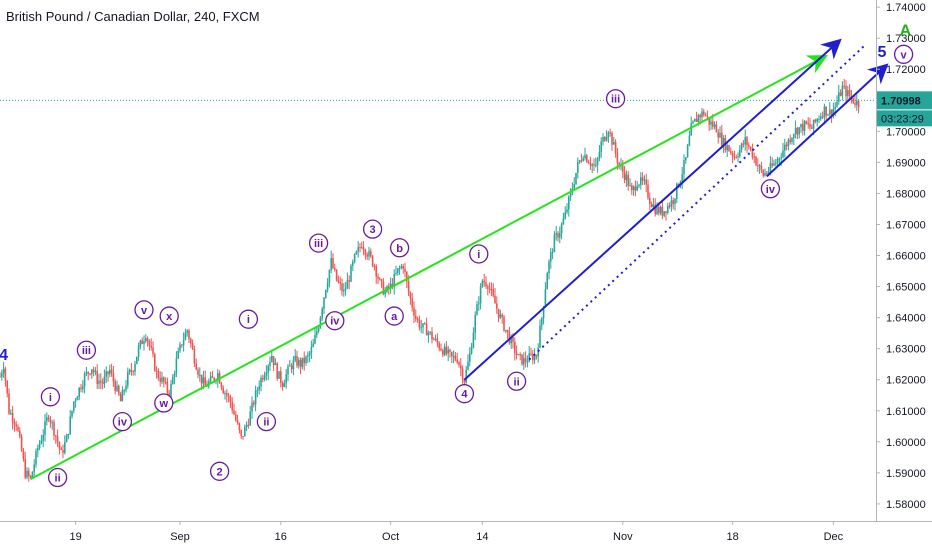 The image size is (932, 550). Describe the element at coordinates (827, 120) in the screenshot. I see `trend-line-blue-arrow-small` at that location.